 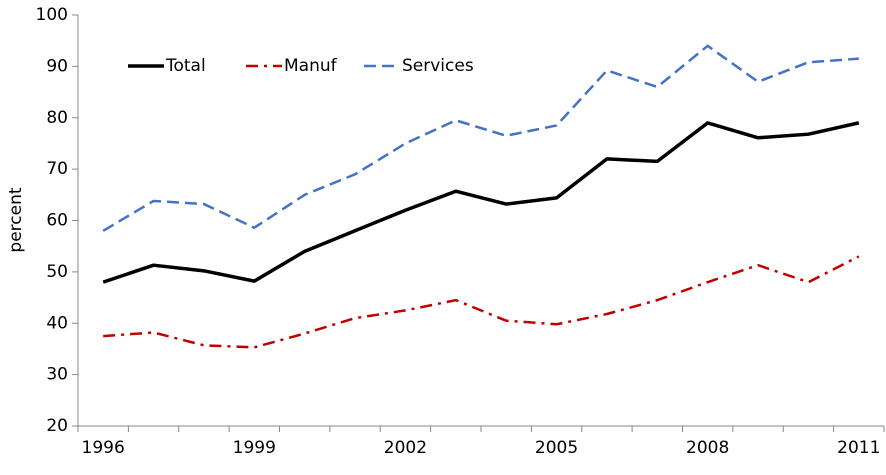 What do you see at coordinates (52, 15) in the screenshot?
I see `y-tick-label: 100` at bounding box center [52, 15].